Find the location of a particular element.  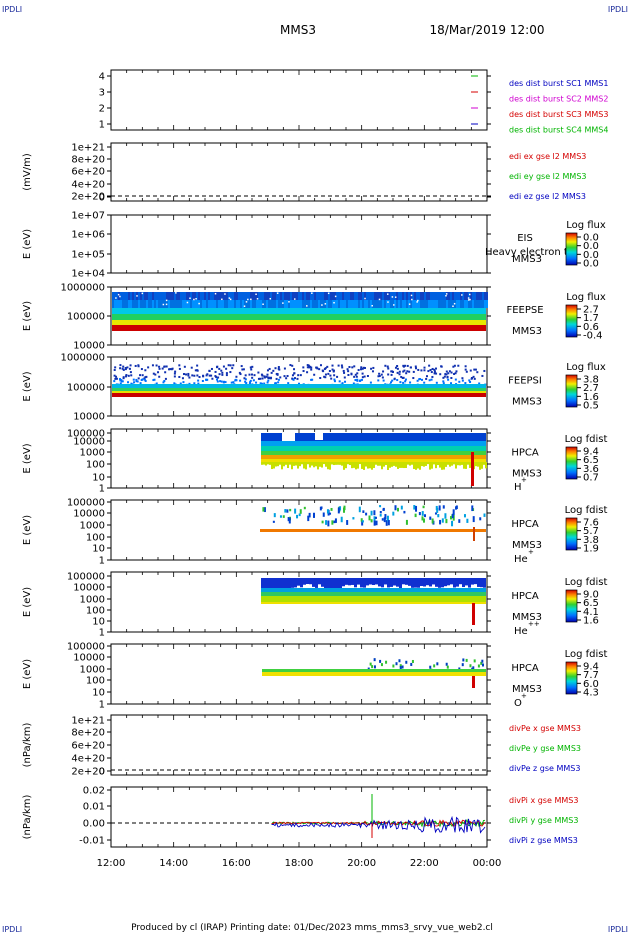

legend-entry: edi ex gse l2 MMS3 is located at coordinates (547, 156).